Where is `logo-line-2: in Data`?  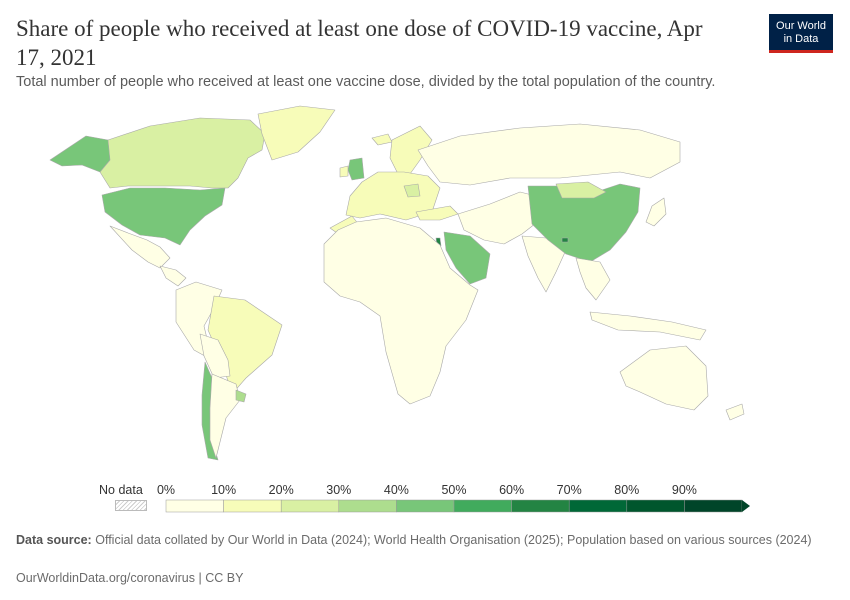
logo-line-2: in Data is located at coordinates (801, 39).